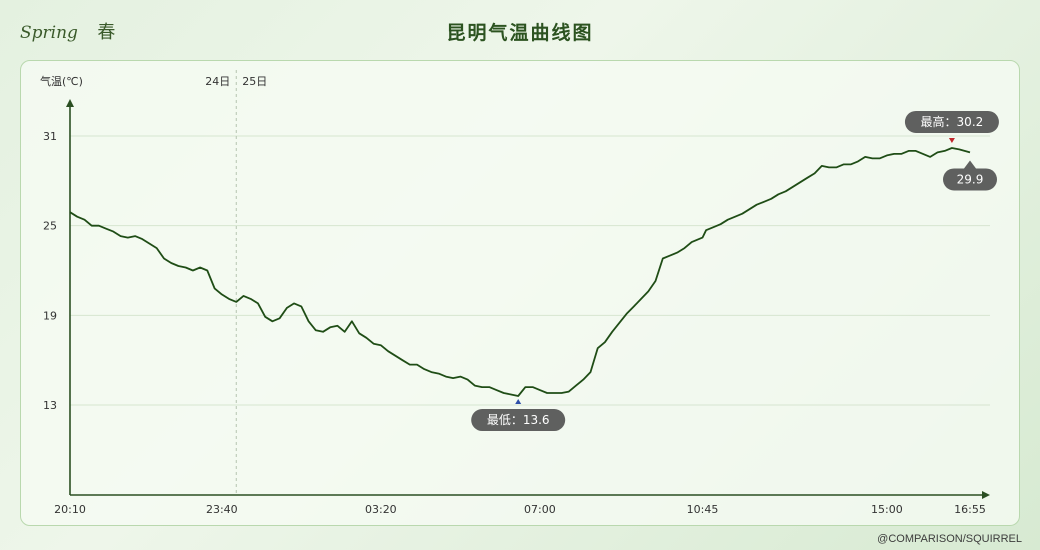  What do you see at coordinates (703, 509) in the screenshot?
I see `x-tick-label: 10:45` at bounding box center [703, 509].